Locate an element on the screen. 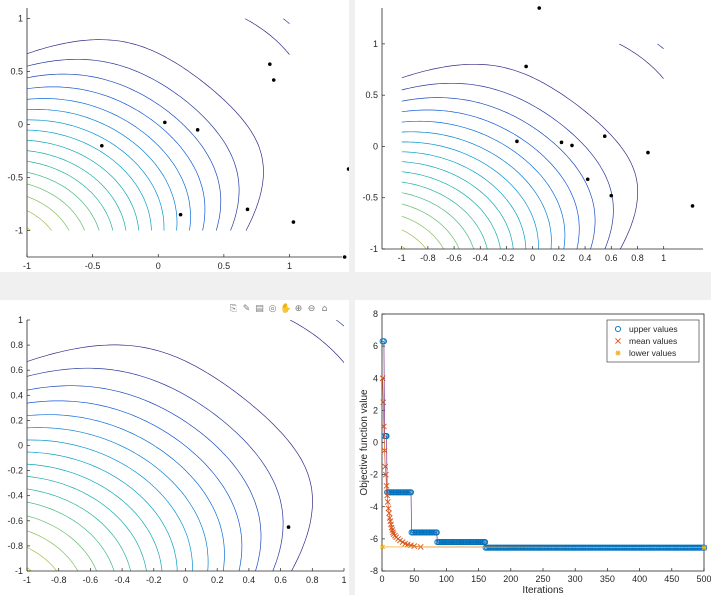  plot2-contours is located at coordinates (532, 146).